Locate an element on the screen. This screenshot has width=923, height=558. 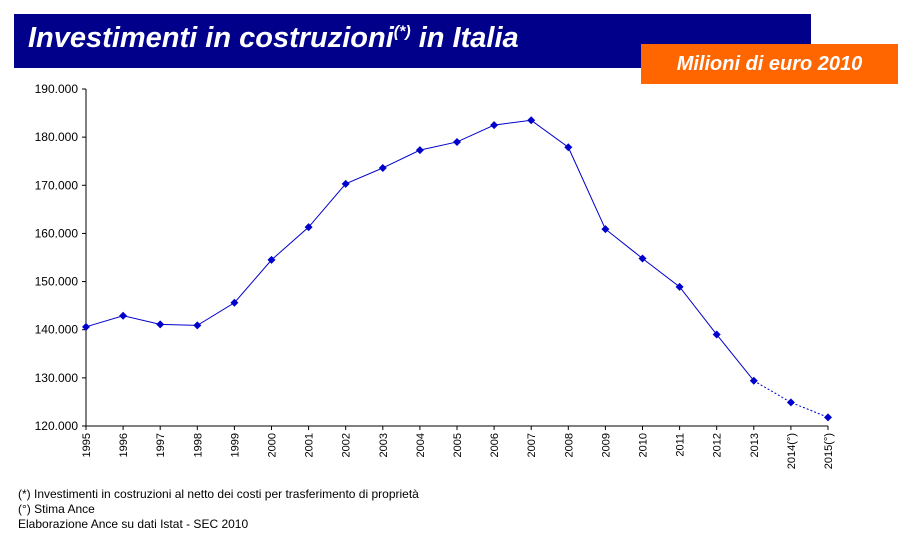
y-tick-label: 120.000 is located at coordinates (57, 426).